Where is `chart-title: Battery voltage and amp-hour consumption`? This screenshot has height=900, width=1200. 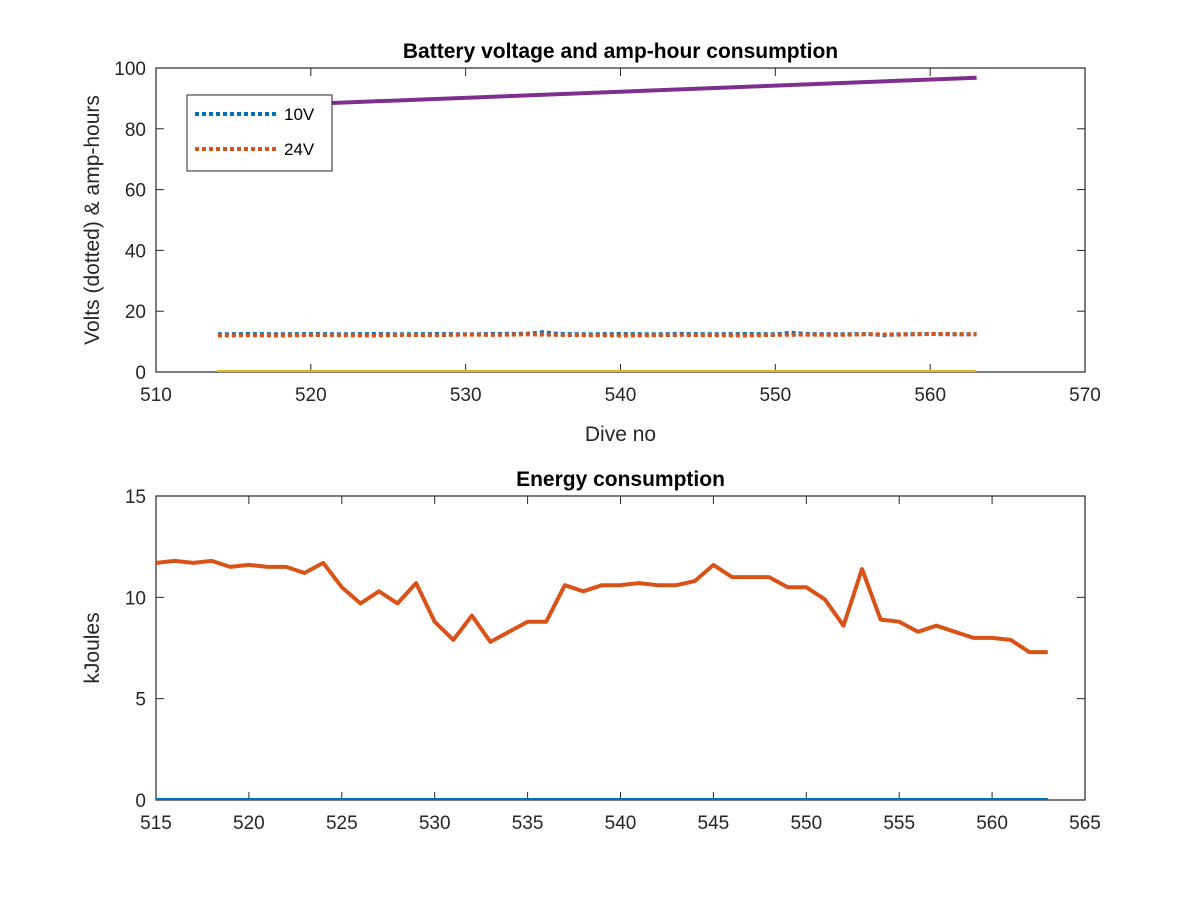
chart-title: Battery voltage and amp-hour consumption is located at coordinates (620, 51).